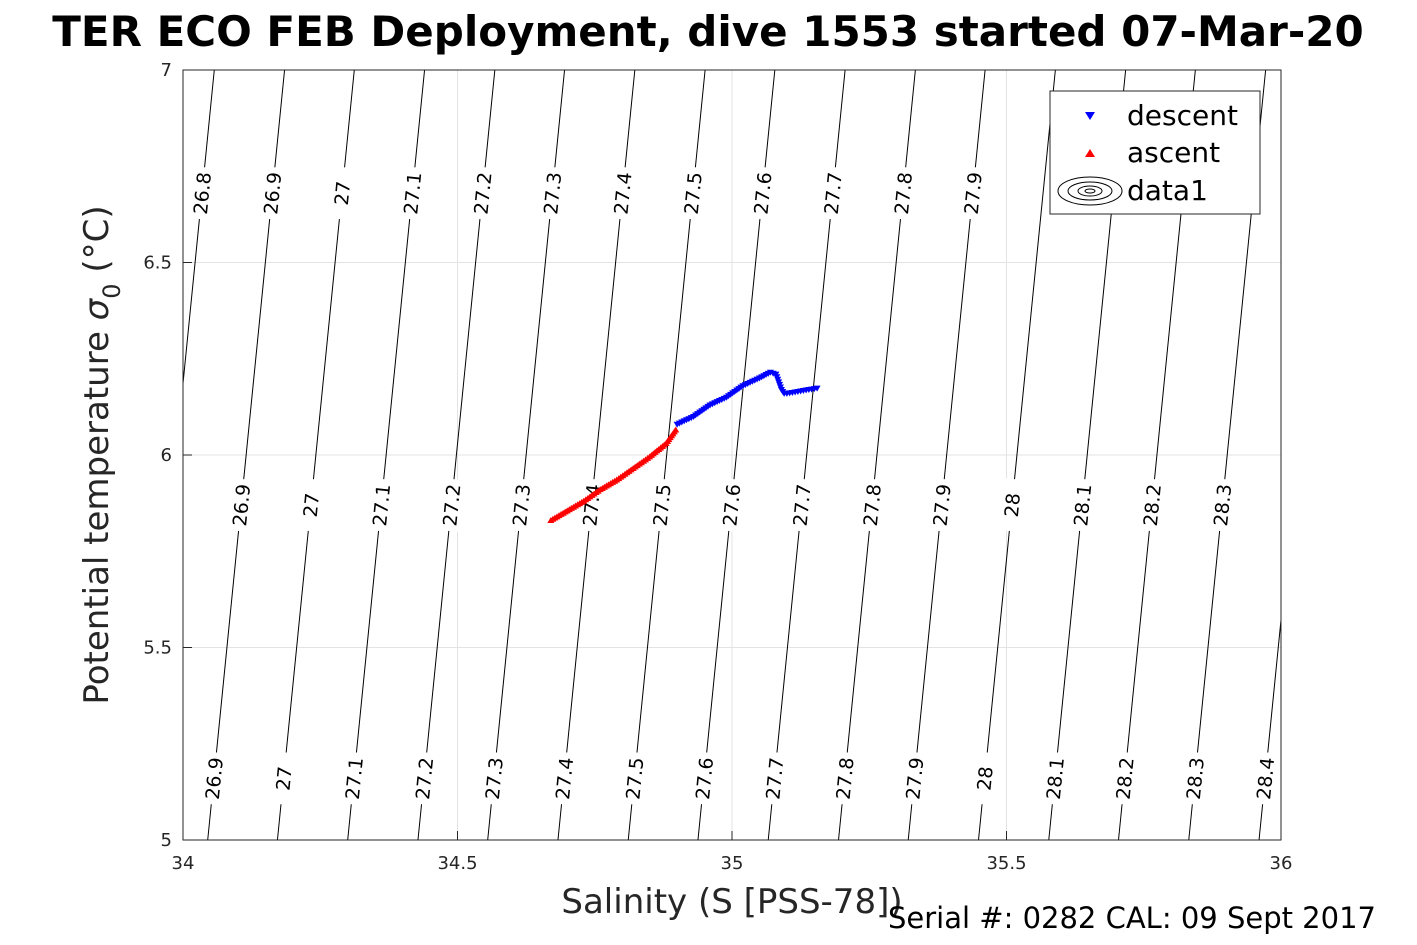 The image size is (1417, 945). Describe the element at coordinates (1223, 505) in the screenshot. I see `contour-label-1-15: 28.3` at that location.